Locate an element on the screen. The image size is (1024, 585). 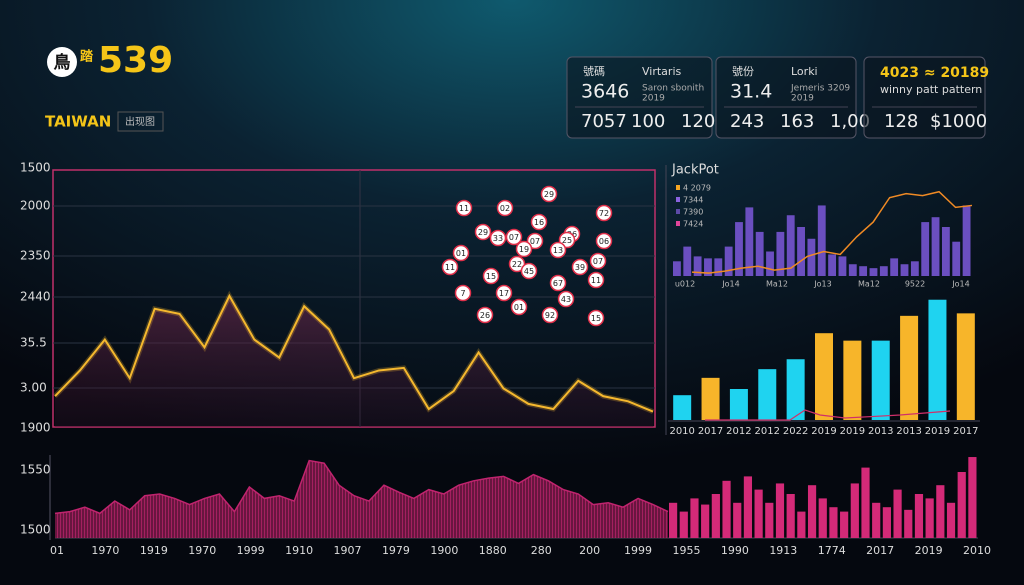
x-tick-label: 1955 is located at coordinates (686, 550).